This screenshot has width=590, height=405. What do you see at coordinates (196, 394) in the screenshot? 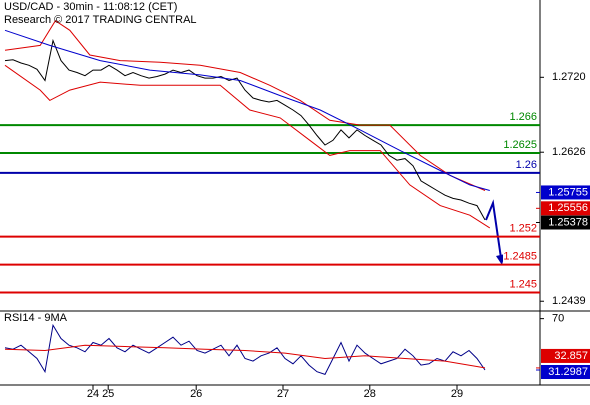
I see `x-tick-label: 26` at bounding box center [196, 394].